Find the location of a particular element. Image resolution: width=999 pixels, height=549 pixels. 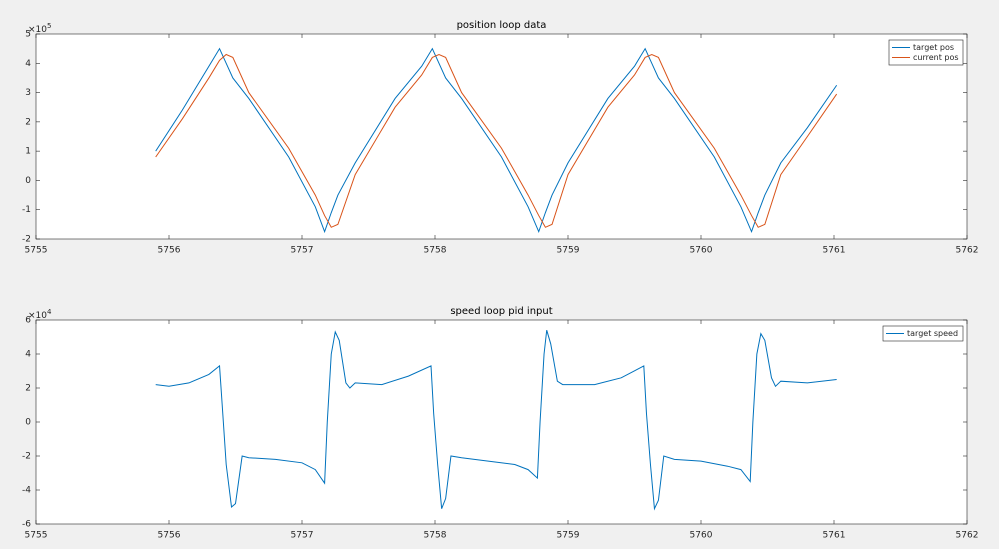

multiplier-exponent: 5 is located at coordinates (49, 26).